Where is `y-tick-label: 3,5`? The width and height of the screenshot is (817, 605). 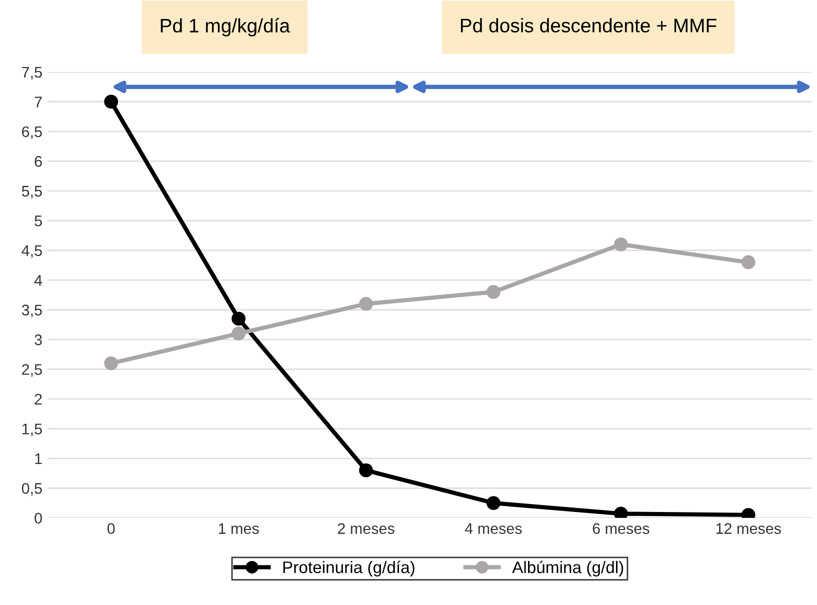
y-tick-label: 3,5 is located at coordinates (32, 311).